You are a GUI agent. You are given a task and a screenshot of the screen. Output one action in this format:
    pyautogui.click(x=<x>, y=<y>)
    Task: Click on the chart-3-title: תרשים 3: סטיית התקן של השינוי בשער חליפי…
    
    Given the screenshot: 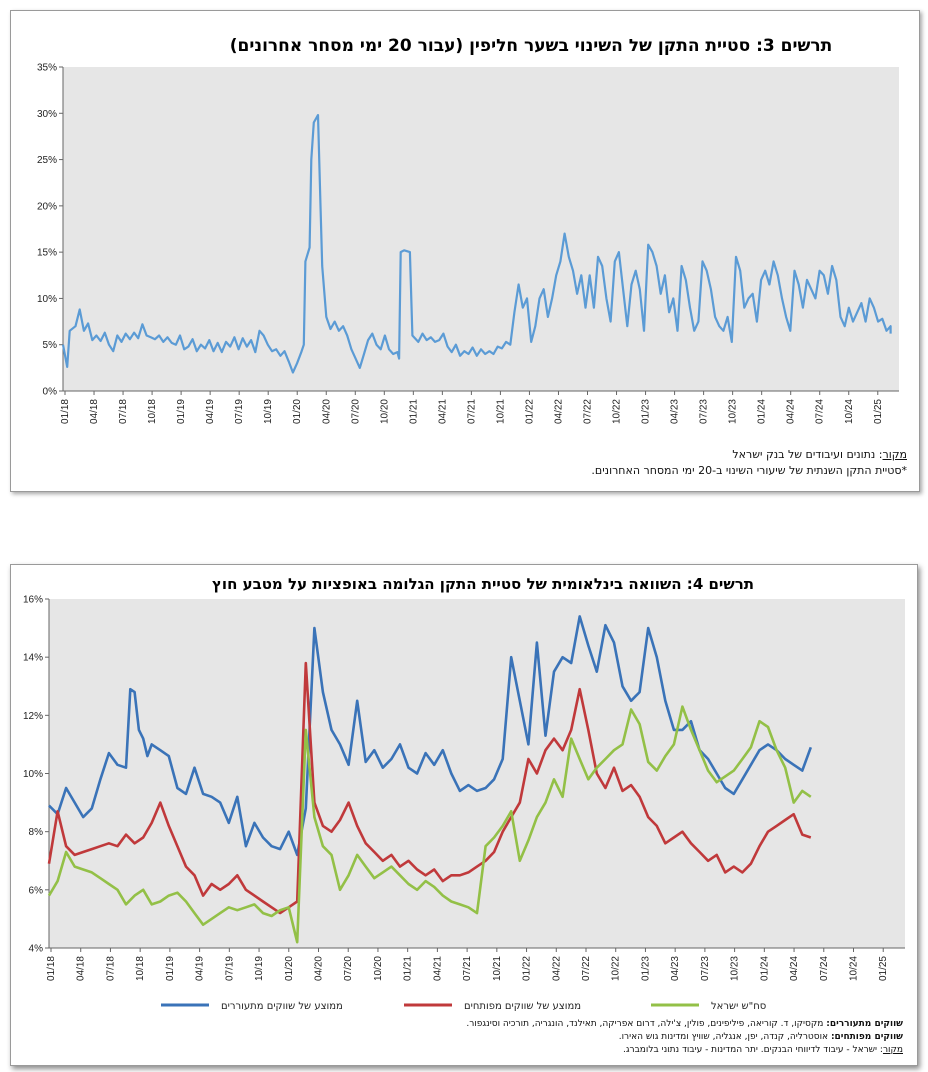 What is the action you would take?
    pyautogui.click(x=531, y=46)
    